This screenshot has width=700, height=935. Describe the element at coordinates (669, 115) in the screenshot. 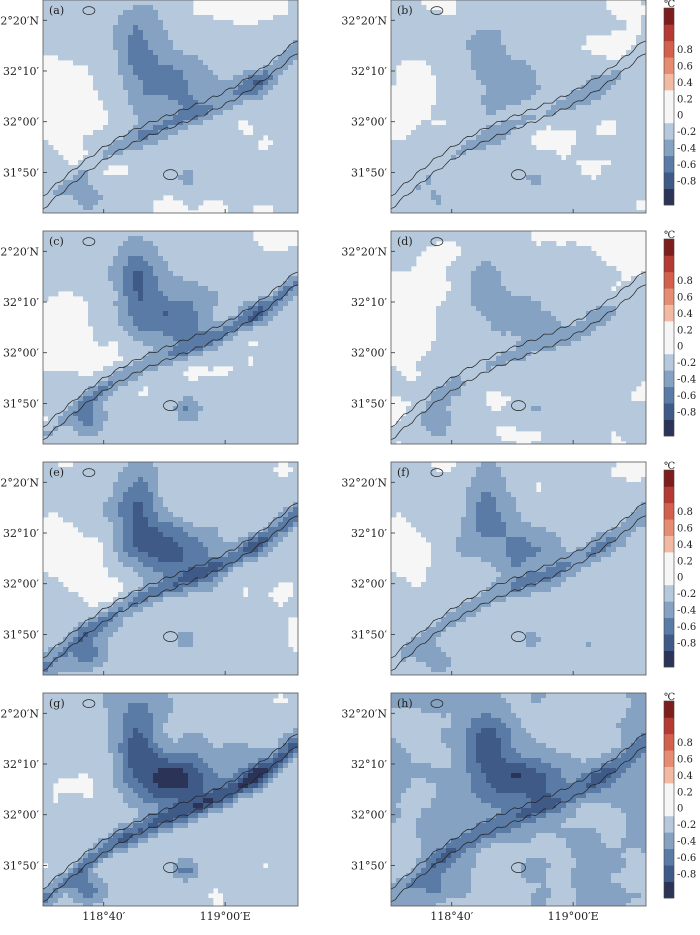

I see `colorbar-segment` at that location.